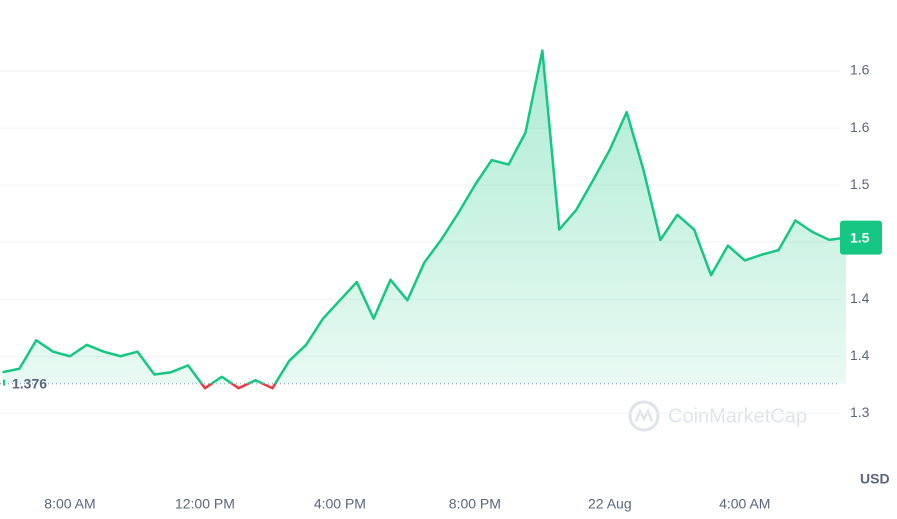 The image size is (897, 519). Describe the element at coordinates (69, 504) in the screenshot. I see `x-tick-label: 8:00 AM` at that location.